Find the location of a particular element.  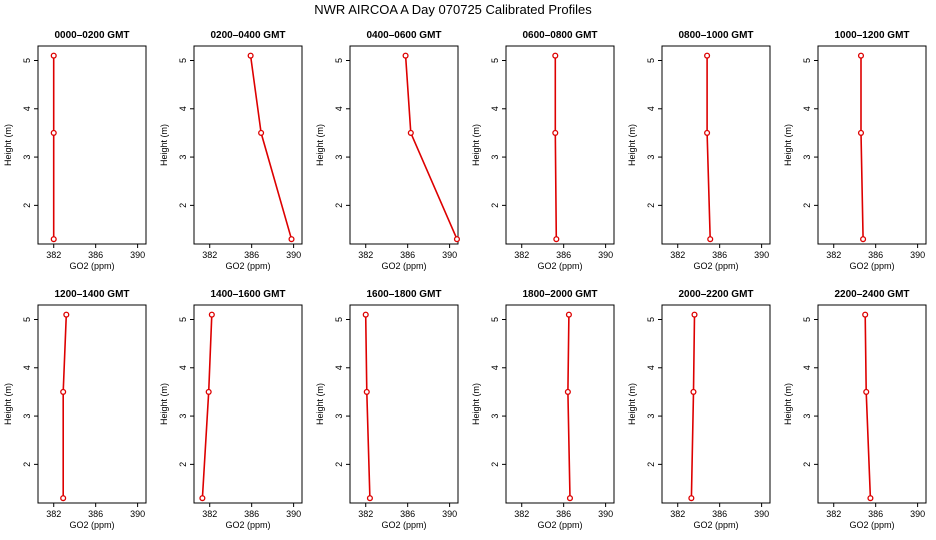

panel-title: 2200–2400 GMT is located at coordinates (871, 294).